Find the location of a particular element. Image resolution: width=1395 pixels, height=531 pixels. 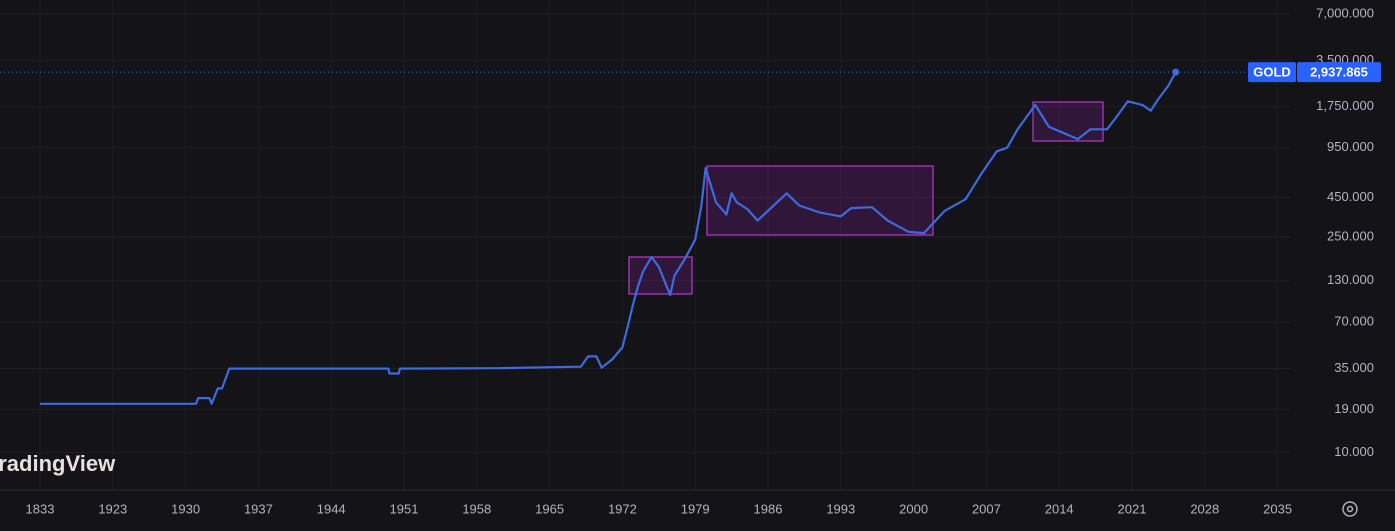

x-tick-label: 1993 is located at coordinates (840, 508).